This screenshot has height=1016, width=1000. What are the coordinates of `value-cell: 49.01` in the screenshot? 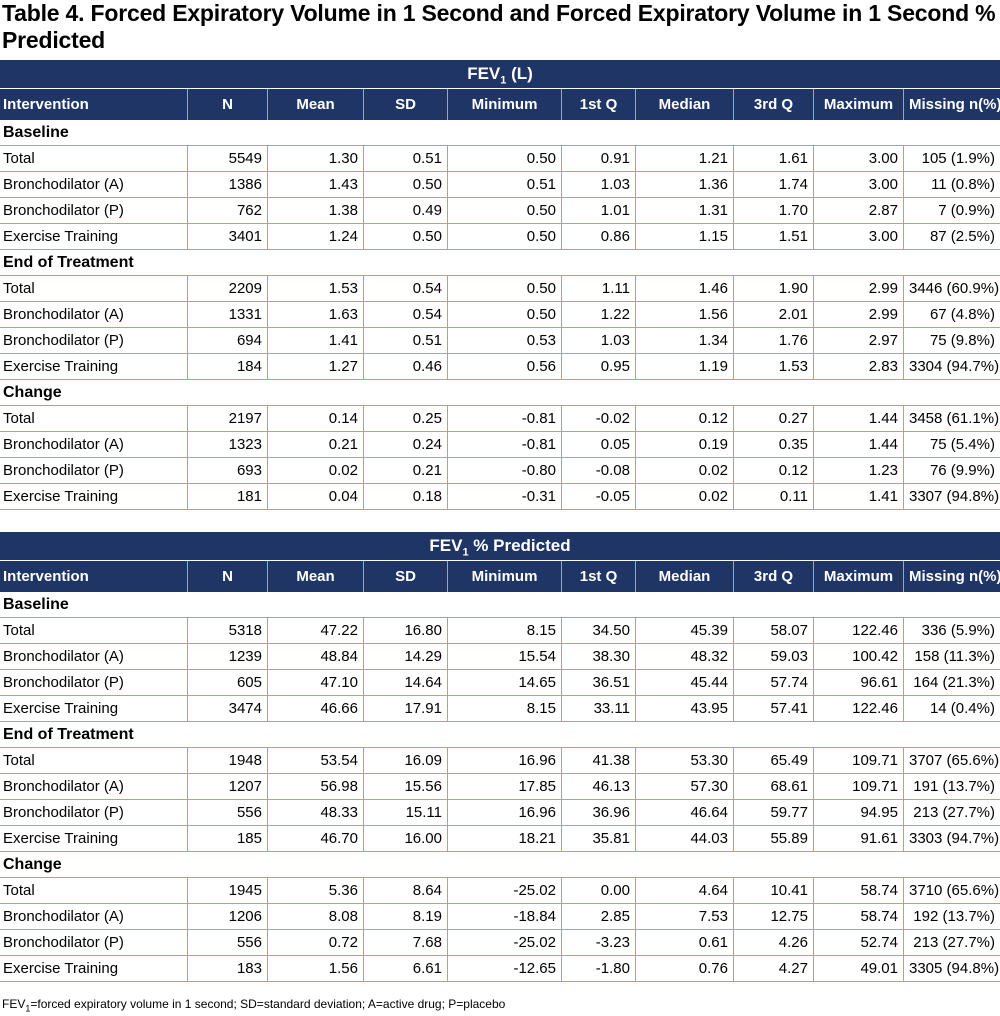 It's located at (859, 968).